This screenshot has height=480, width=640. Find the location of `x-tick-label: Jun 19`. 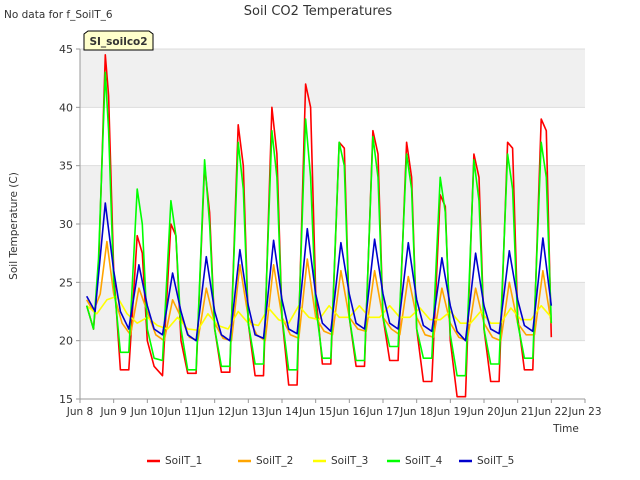

x-tick-label: Jun 19 is located at coordinates (450, 412).